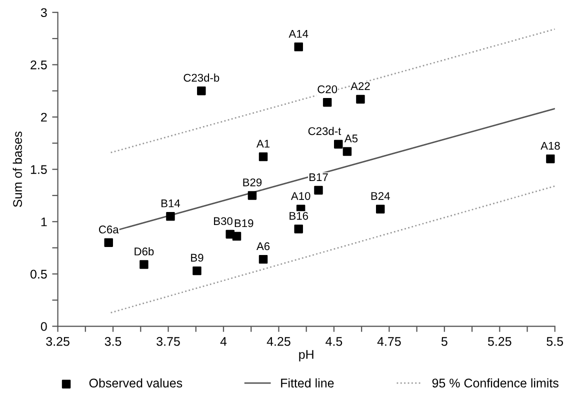 Image resolution: width=578 pixels, height=413 pixels. What do you see at coordinates (135, 383) in the screenshot?
I see `legend-label: Observed values` at bounding box center [135, 383].